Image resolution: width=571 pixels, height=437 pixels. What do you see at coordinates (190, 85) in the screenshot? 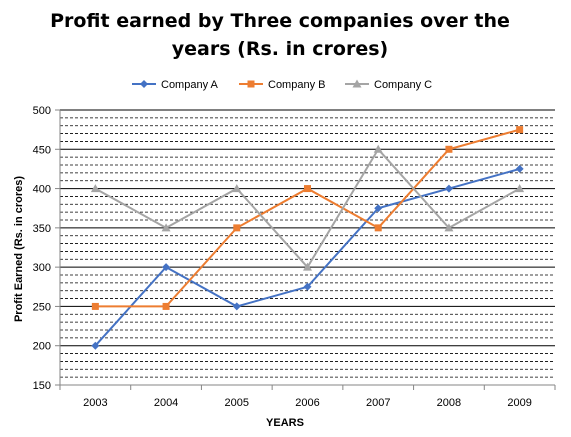
I see `legend-label: Company A` at bounding box center [190, 85].